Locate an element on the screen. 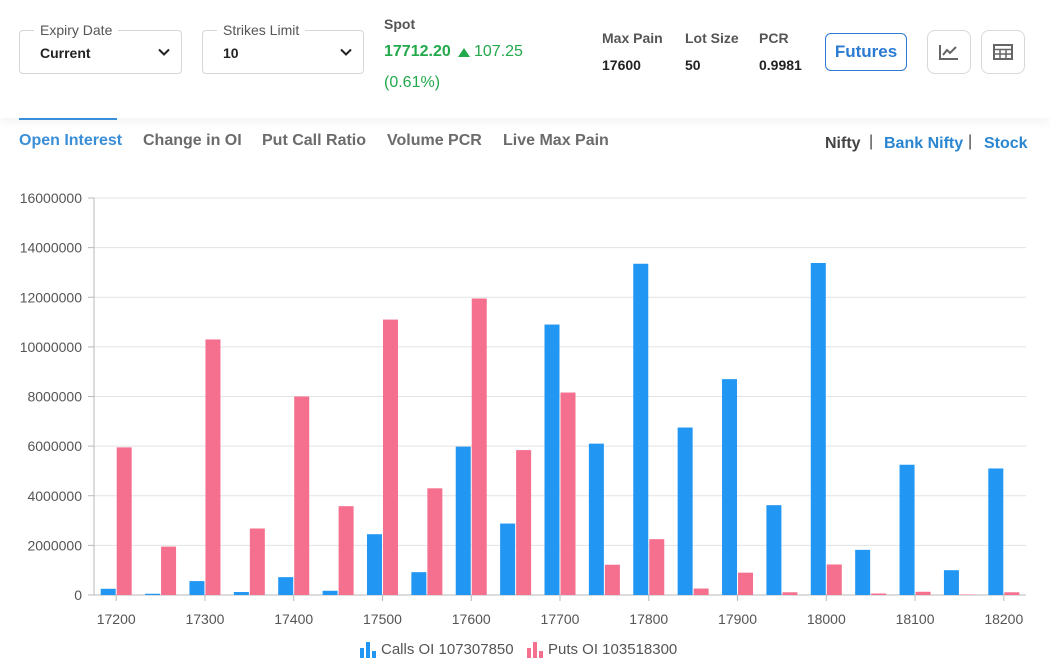  tab-open-interest: Open Interest is located at coordinates (71, 140).